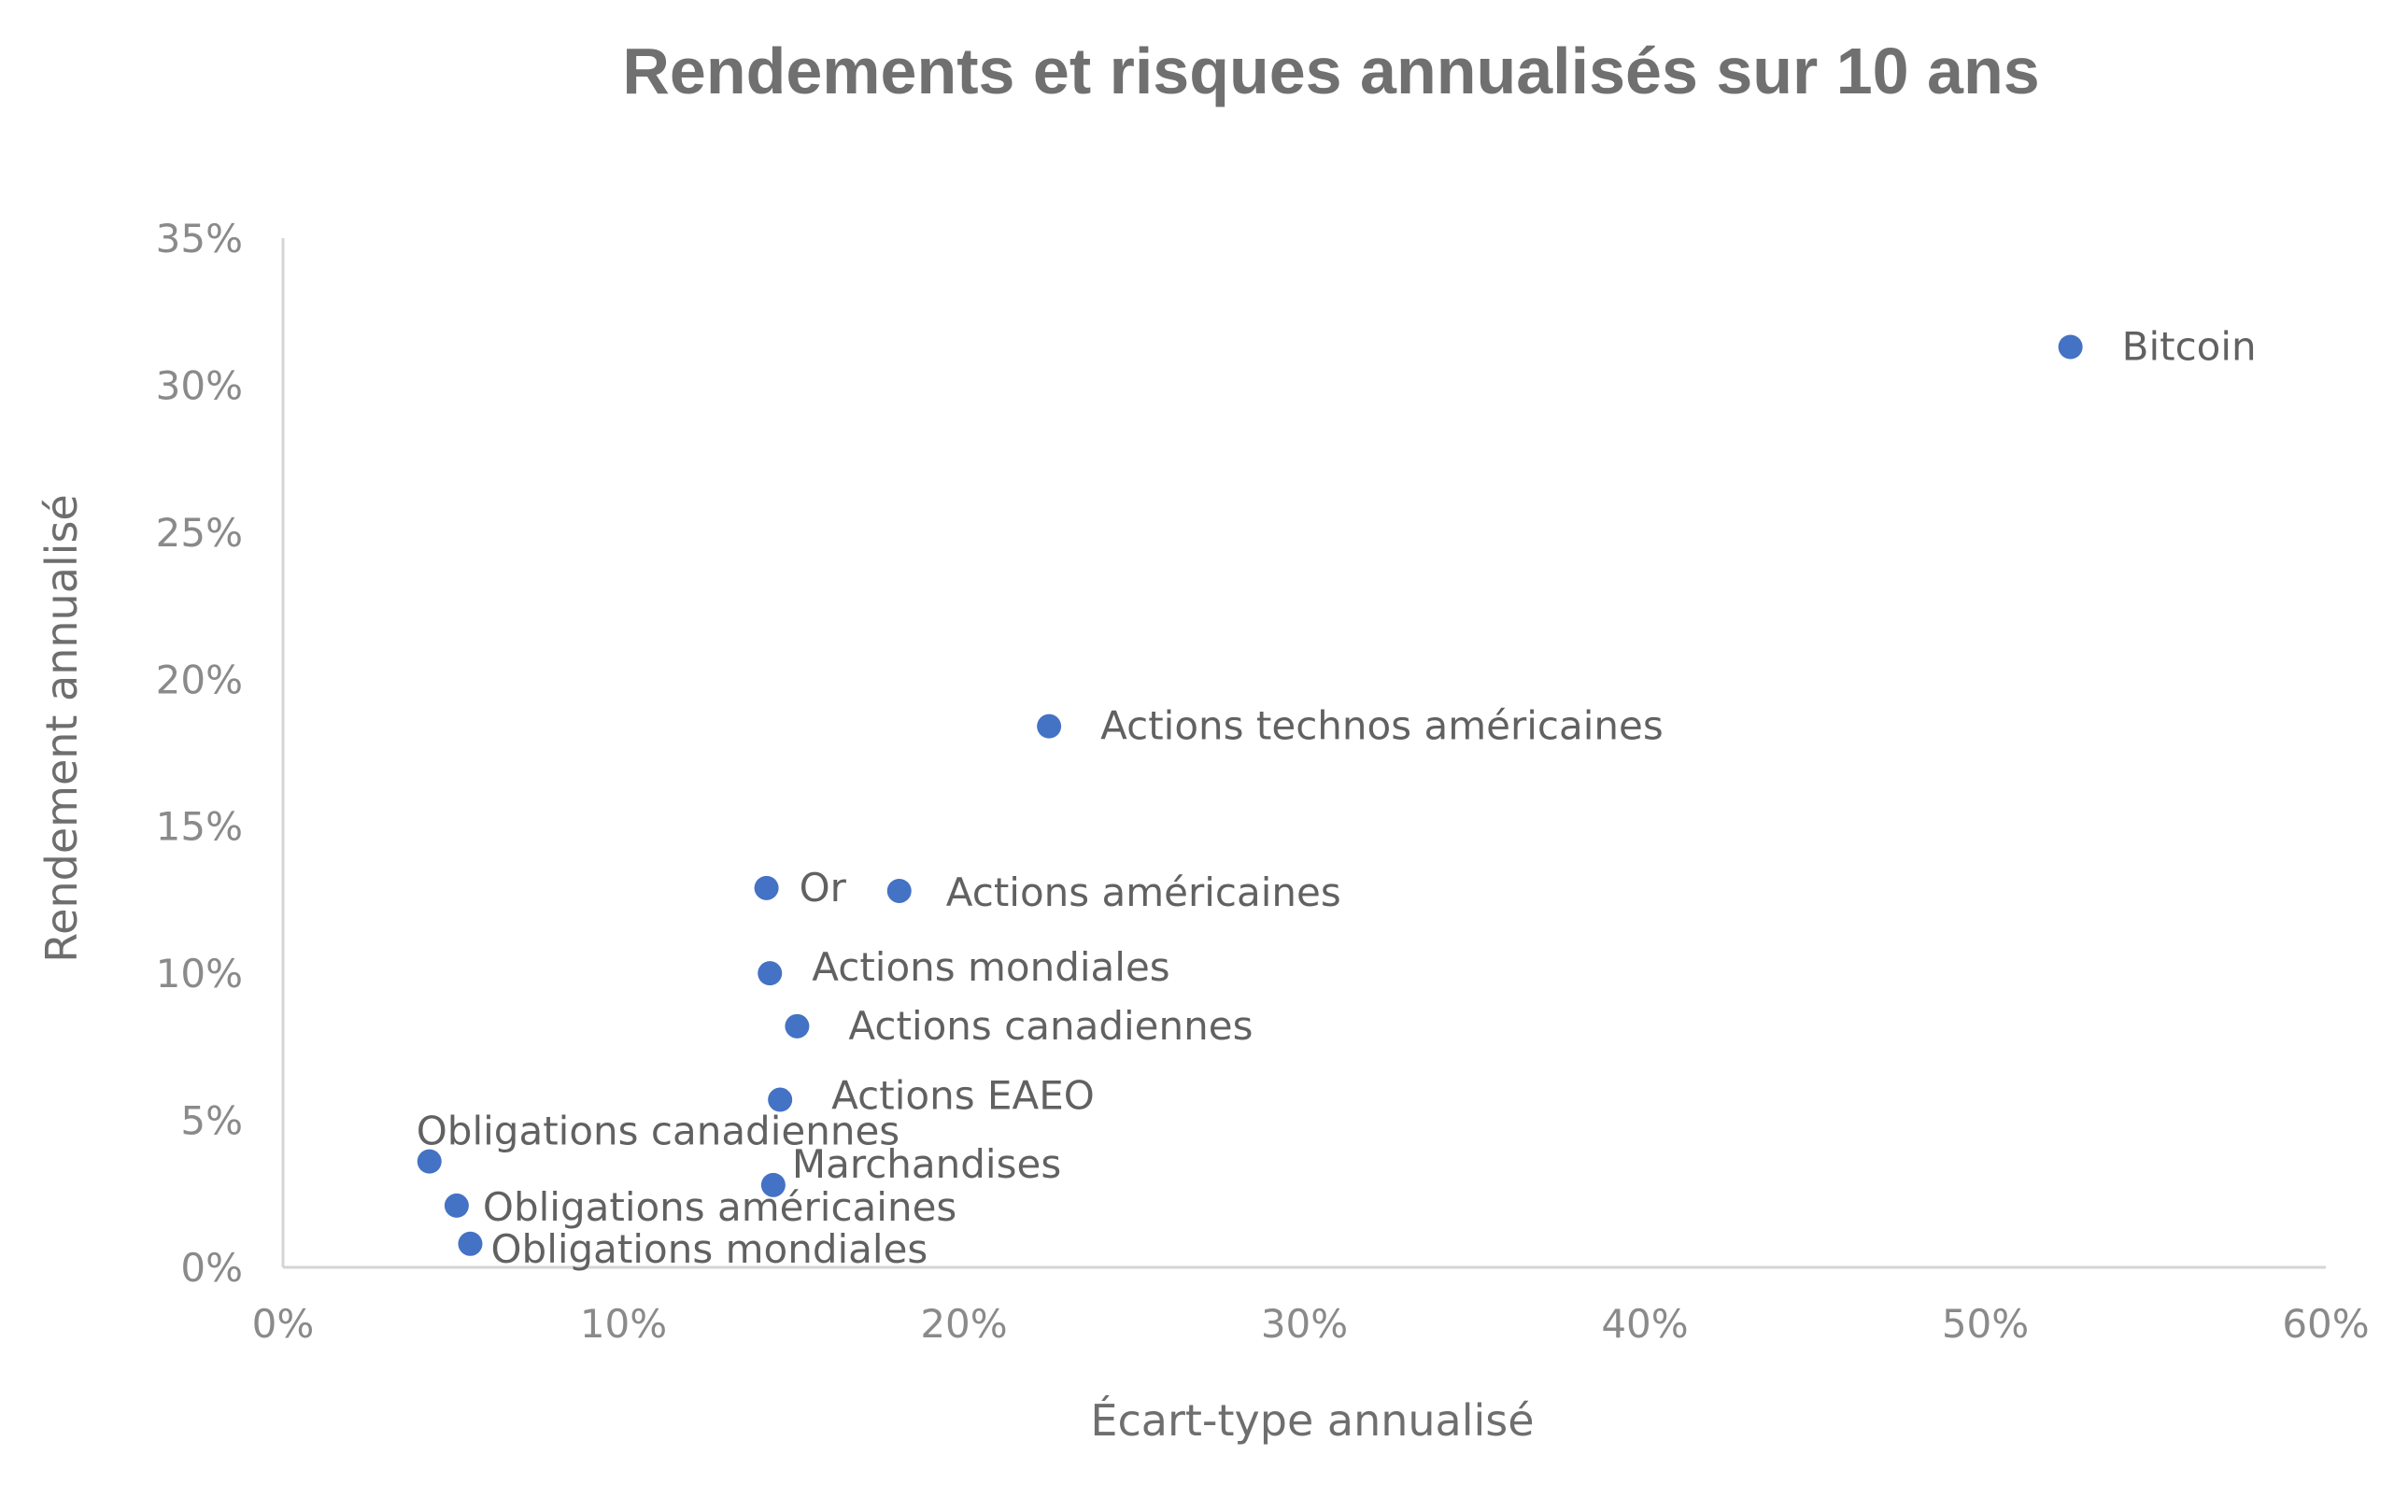 The height and width of the screenshot is (1512, 2408). I want to click on data-point-label: Or, so click(823, 888).